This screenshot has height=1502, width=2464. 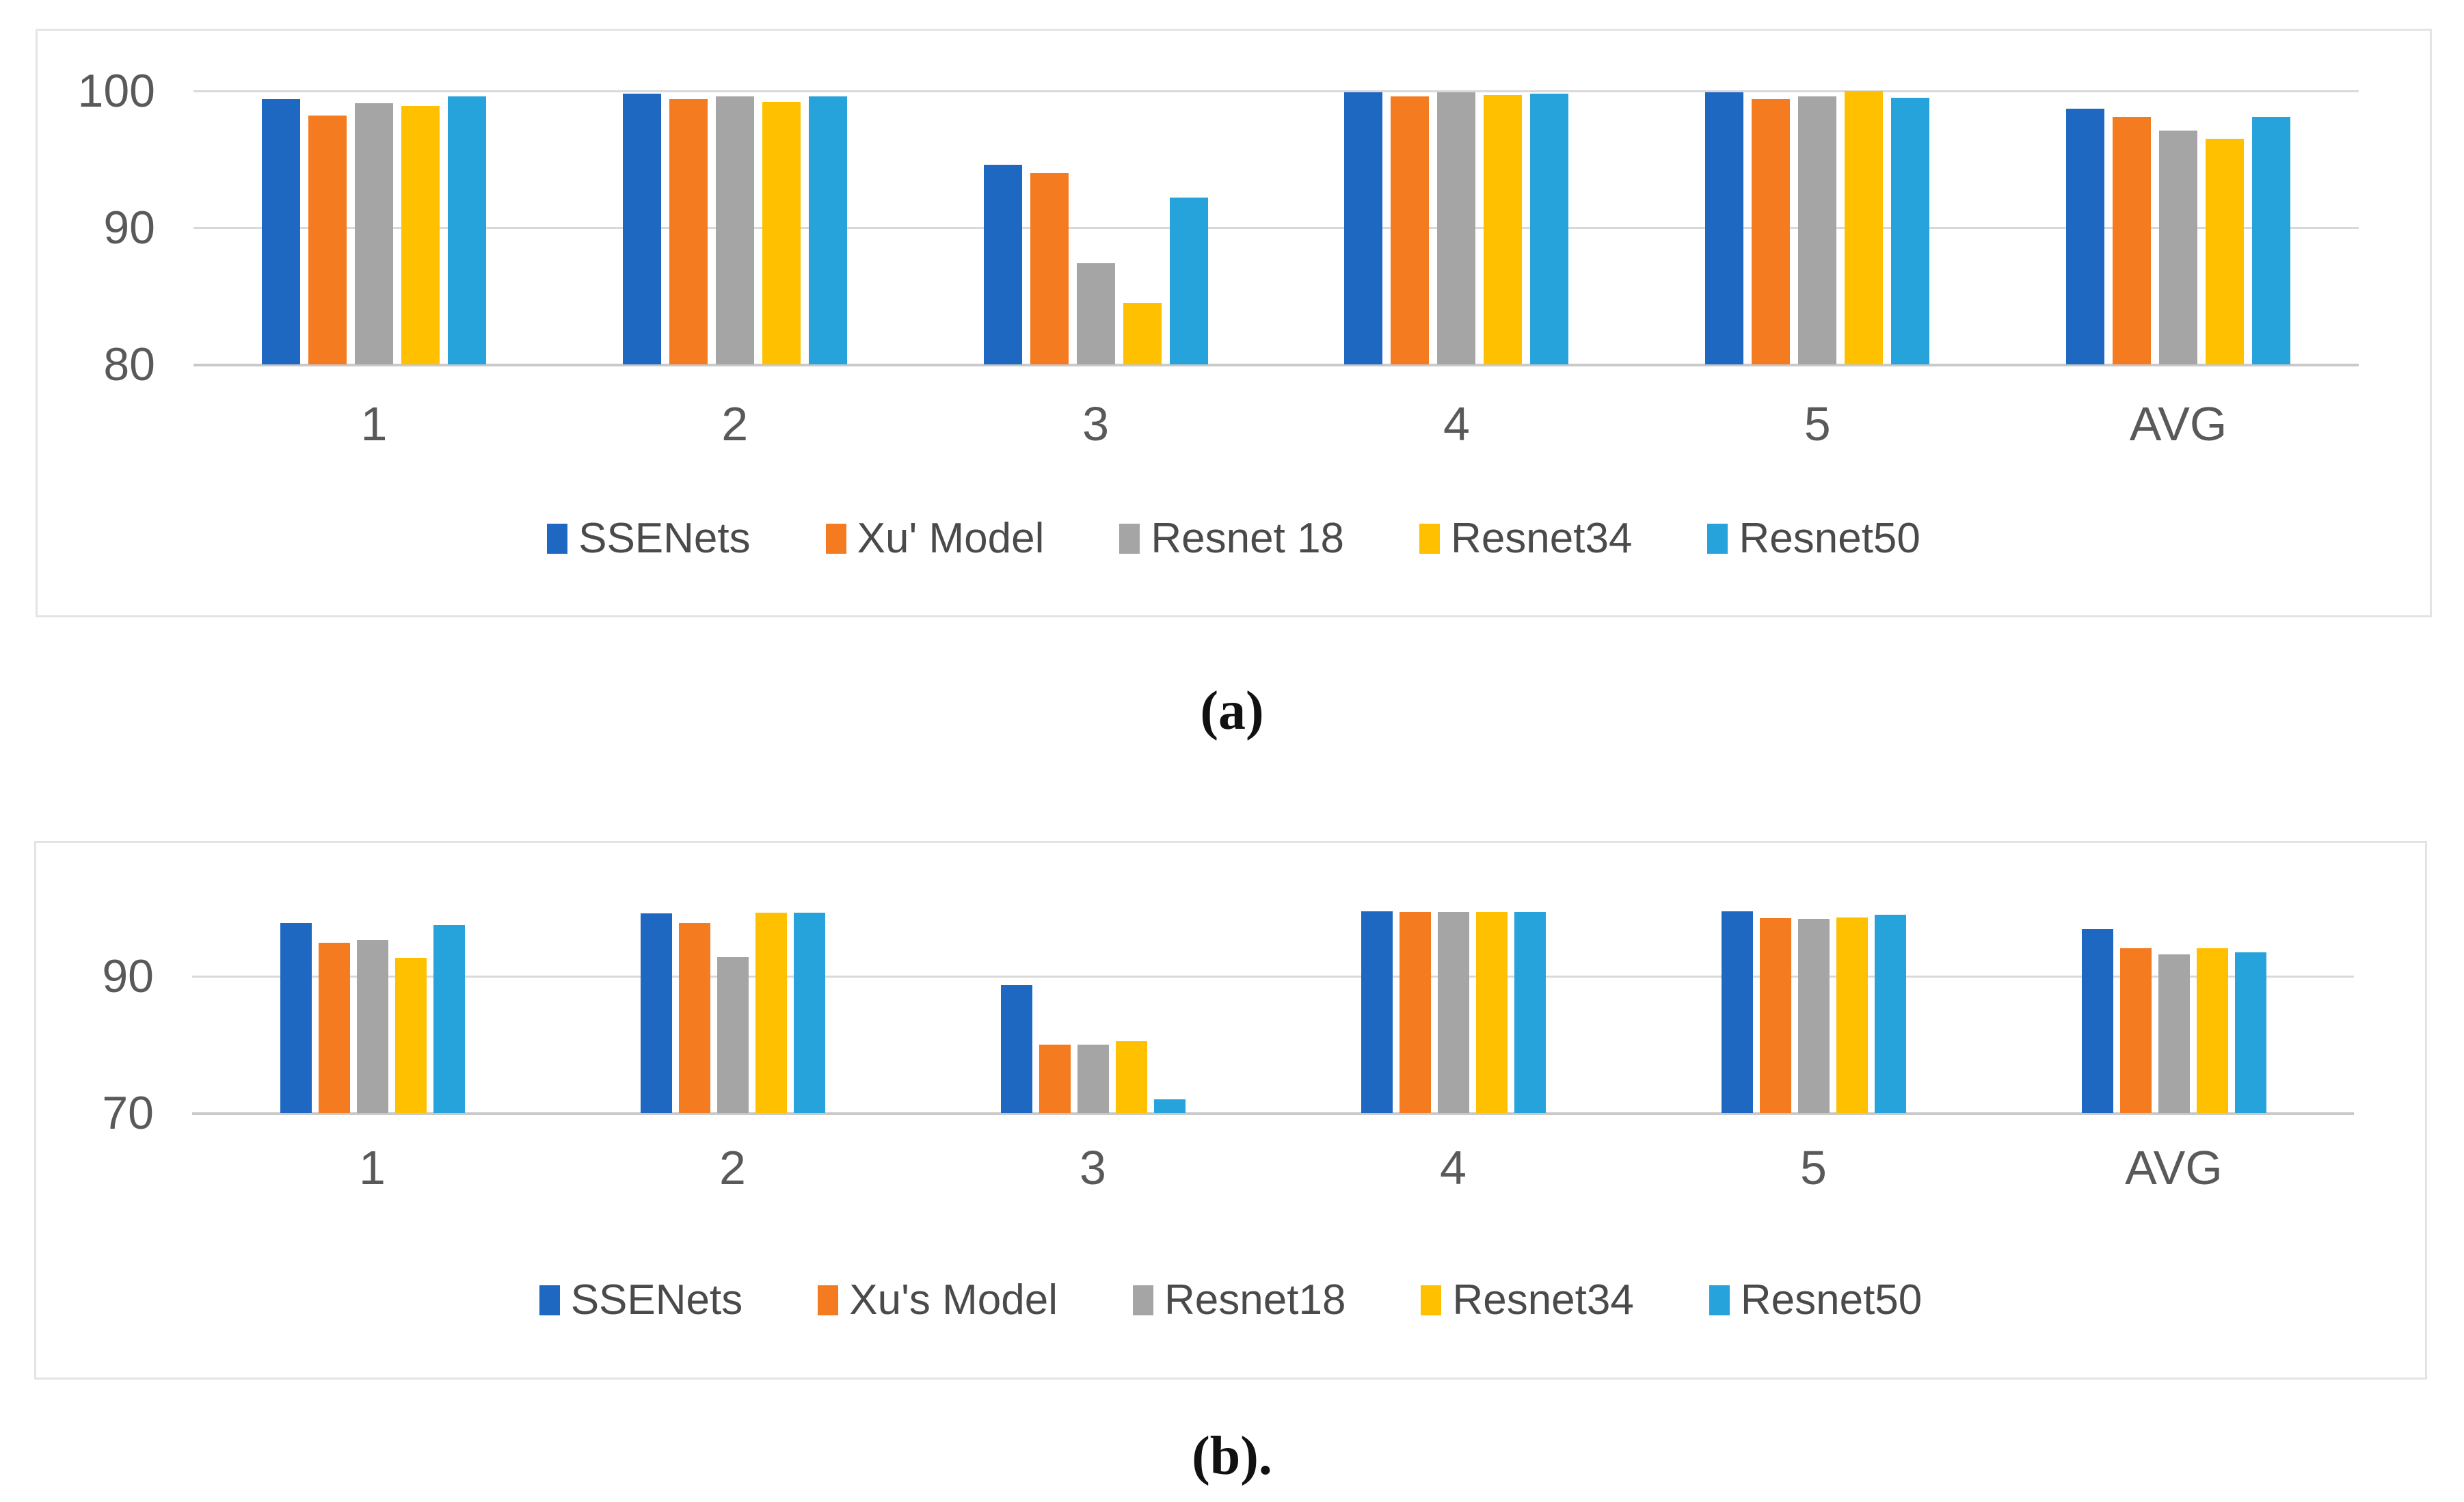 I want to click on legend-item: Xu' Model, so click(x=935, y=538).